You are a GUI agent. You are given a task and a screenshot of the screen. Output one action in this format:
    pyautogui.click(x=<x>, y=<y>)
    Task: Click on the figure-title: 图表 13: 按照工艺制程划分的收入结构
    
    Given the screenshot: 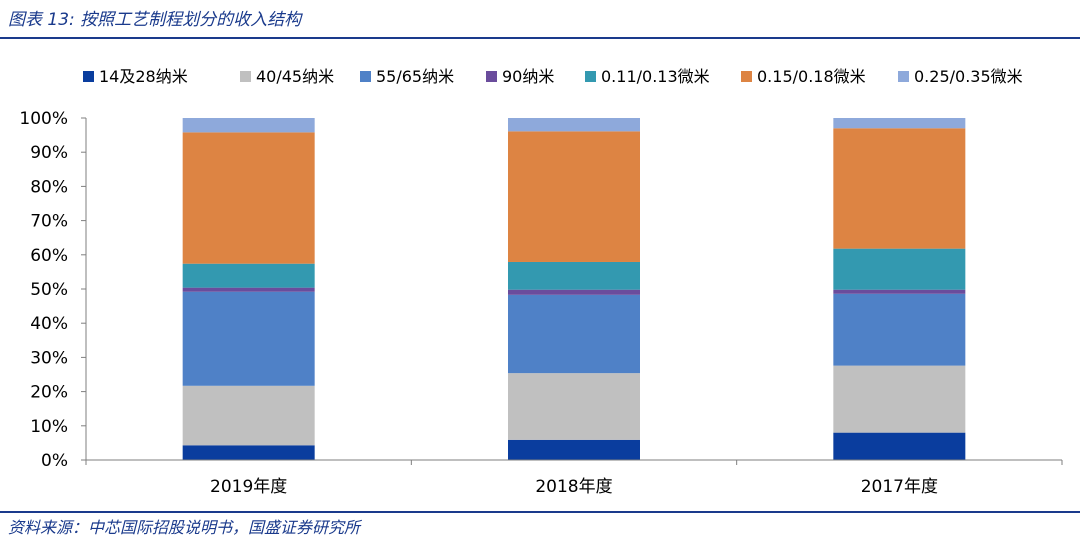 What is the action you would take?
    pyautogui.click(x=155, y=20)
    